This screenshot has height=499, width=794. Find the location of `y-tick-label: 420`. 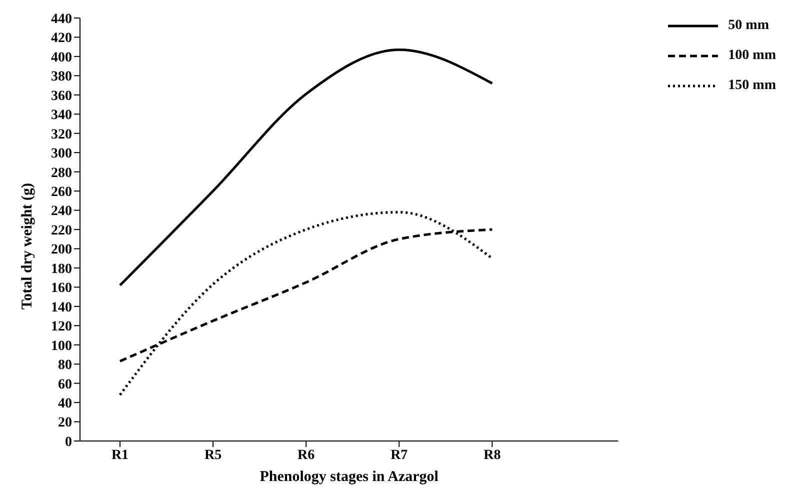

y-tick-label: 420 is located at coordinates (61, 38).